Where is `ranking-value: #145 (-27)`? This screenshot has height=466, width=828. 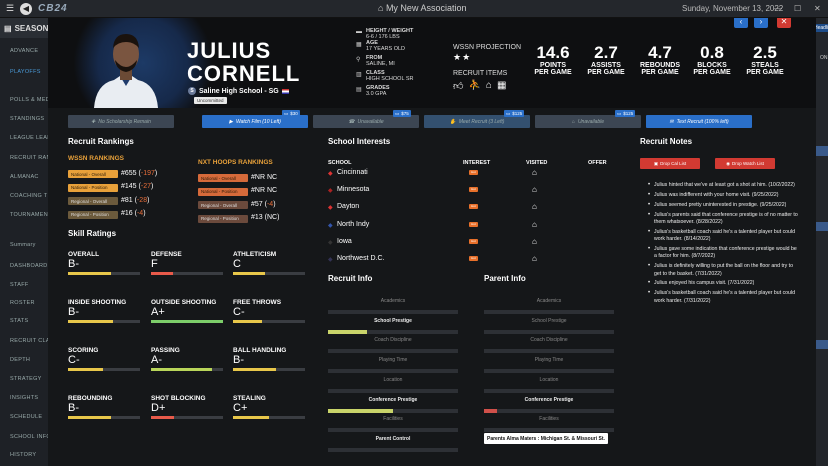 ranking-value: #145 (-27) is located at coordinates (137, 186).